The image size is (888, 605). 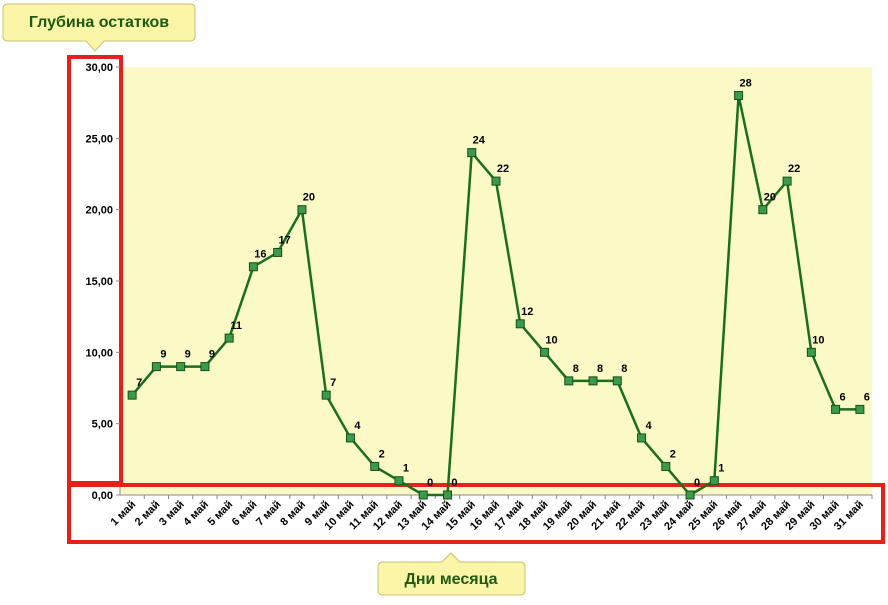 I want to click on x-tick-label: 2 май, so click(x=148, y=514).